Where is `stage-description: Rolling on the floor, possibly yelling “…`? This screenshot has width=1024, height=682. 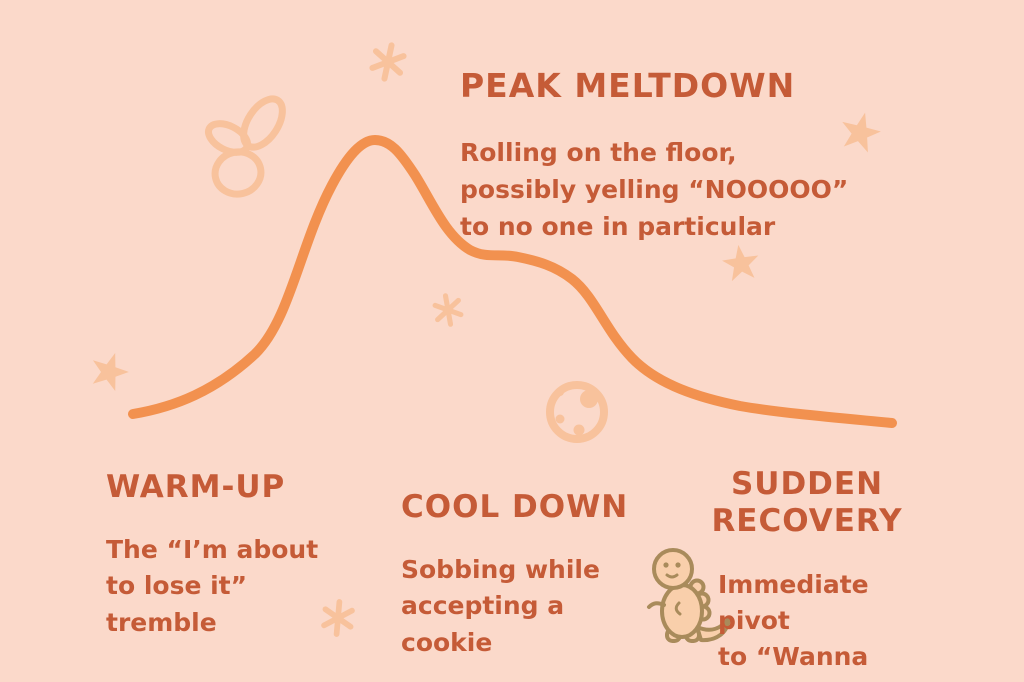
stage-description: Rolling on the floor, possibly yelling “… is located at coordinates (654, 189).